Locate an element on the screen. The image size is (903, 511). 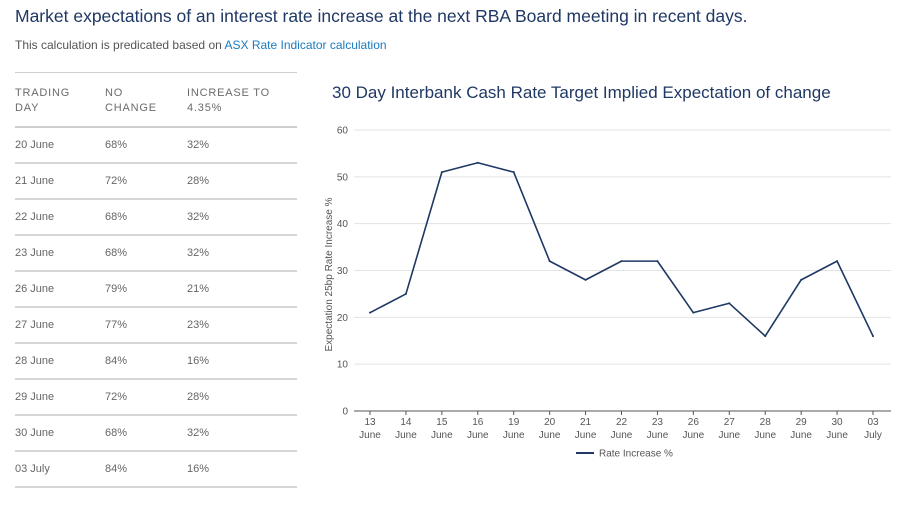
y-tick-label: 30 is located at coordinates (343, 271).